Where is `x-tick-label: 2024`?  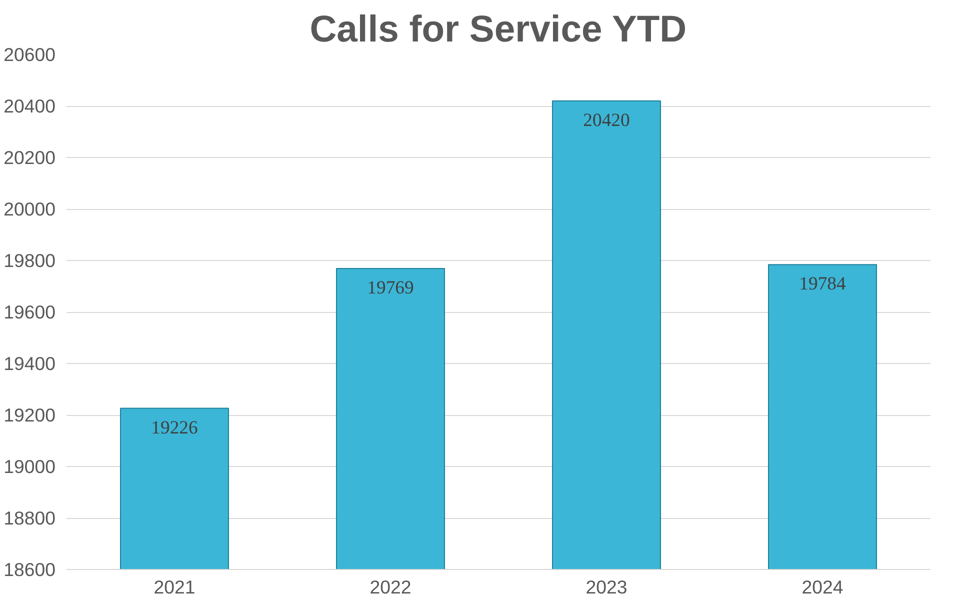 x-tick-label: 2024 is located at coordinates (823, 587).